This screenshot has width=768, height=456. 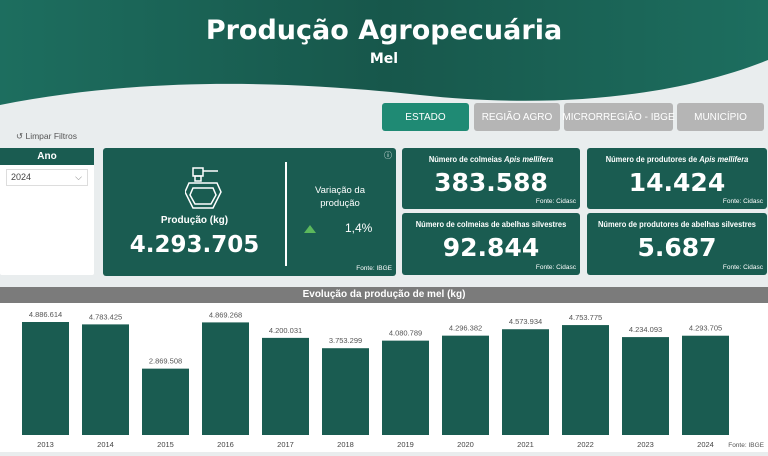 What do you see at coordinates (645, 444) in the screenshot?
I see `x-tick-label: 2023` at bounding box center [645, 444].